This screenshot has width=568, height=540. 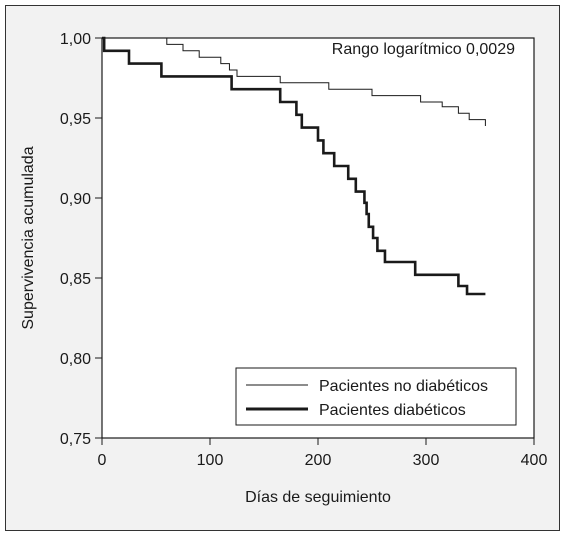 I want to click on y-tick-label: 0,80, so click(x=75, y=359).